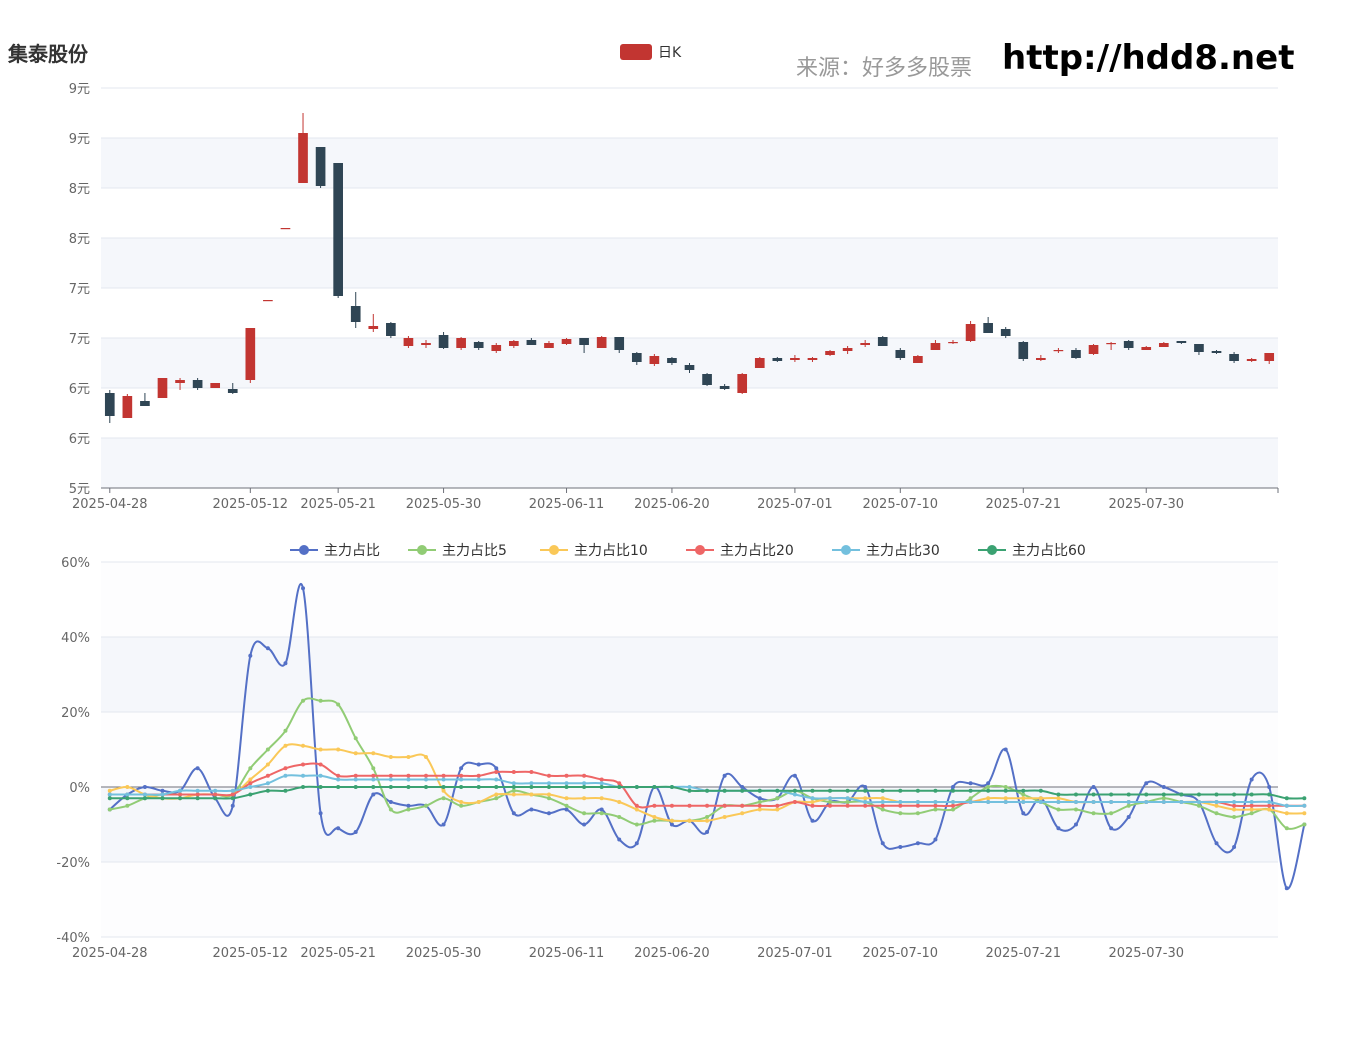 Image resolution: width=1365 pixels, height=1037 pixels. I want to click on kline-x-tick-label: 2025-07-01, so click(795, 504).